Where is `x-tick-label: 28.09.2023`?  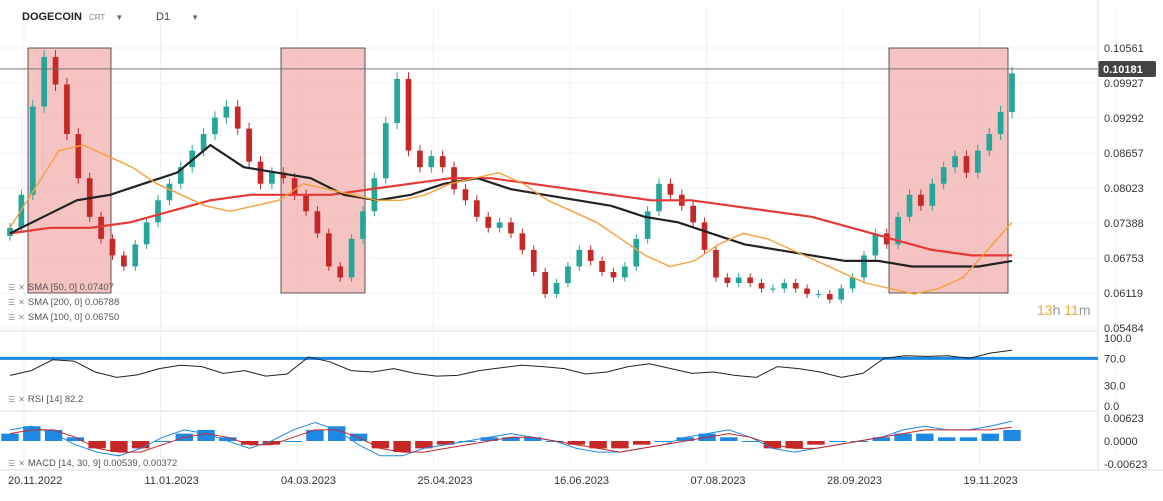
x-tick-label: 28.09.2023 is located at coordinates (854, 481).